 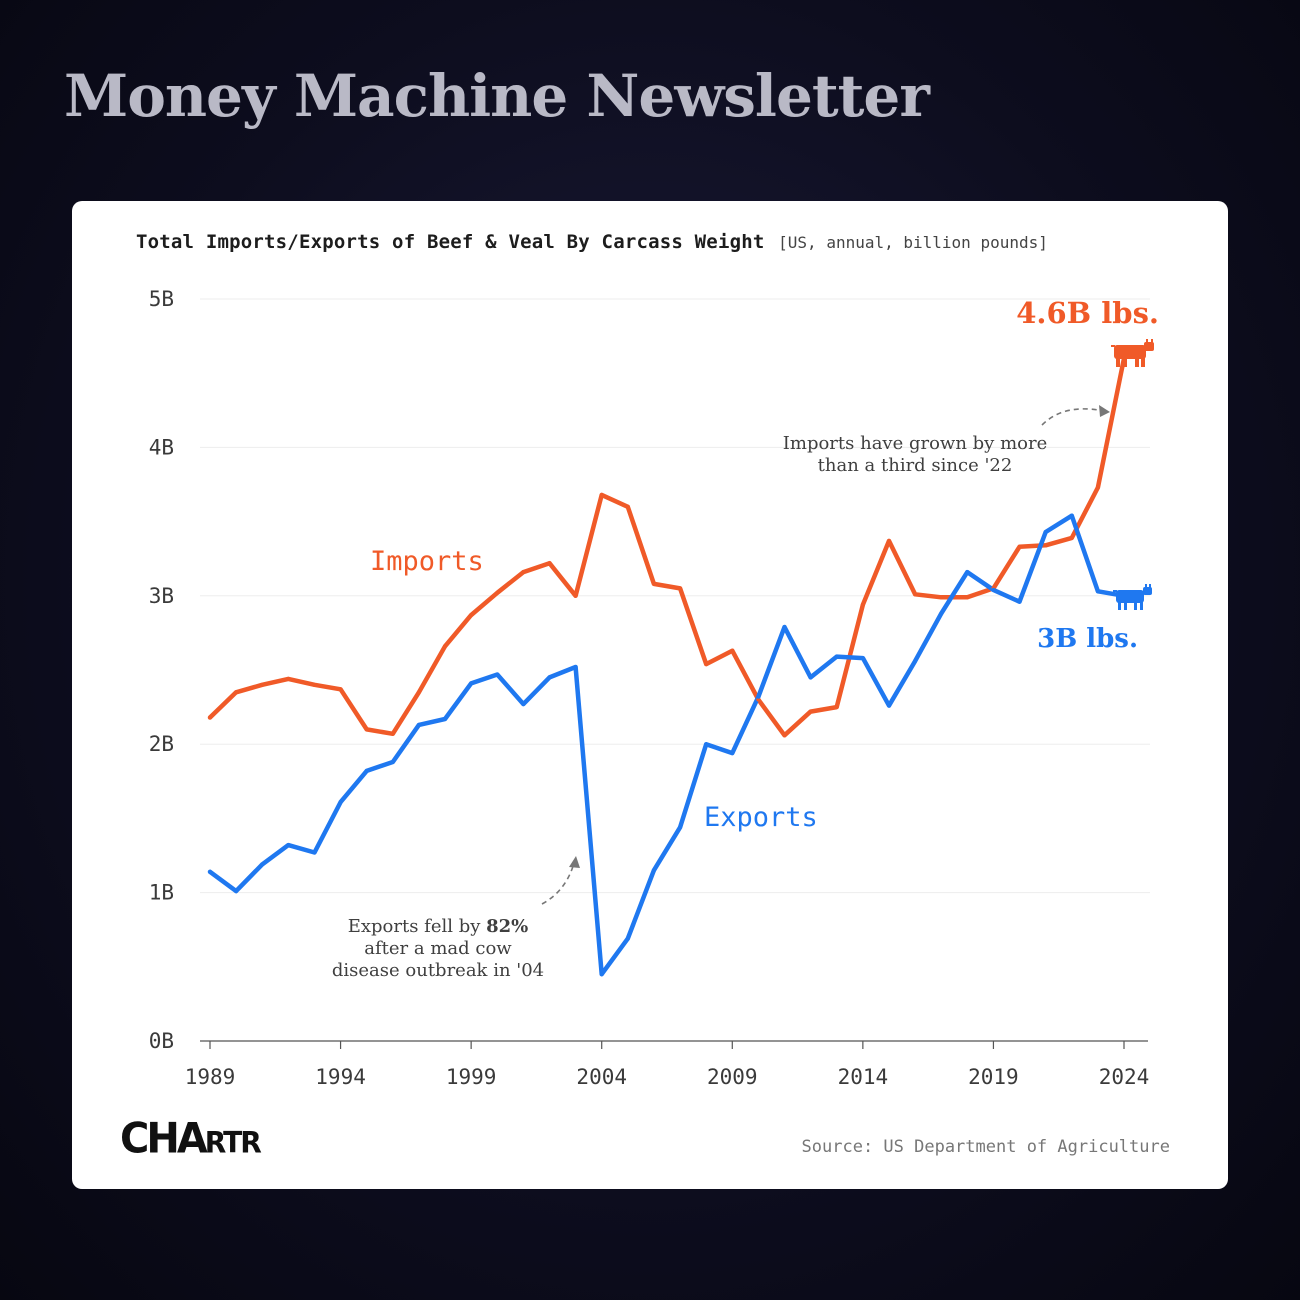 I want to click on imports-end-label: 4.6B lbs., so click(x=1087, y=313).